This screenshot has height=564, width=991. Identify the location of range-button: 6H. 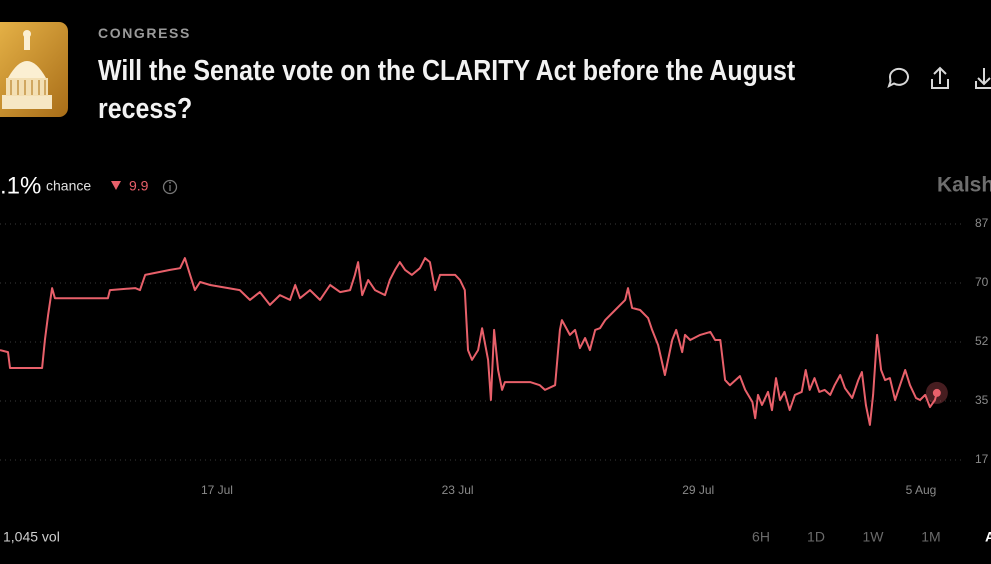
(761, 537).